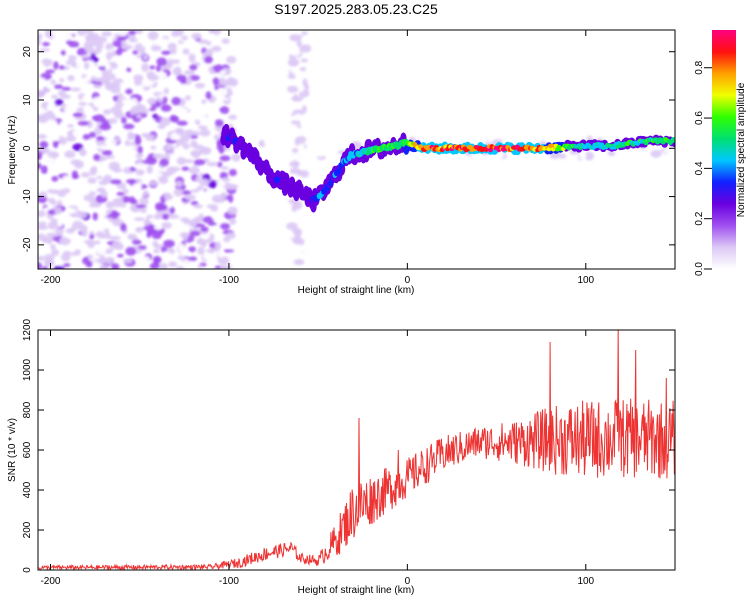 The width and height of the screenshot is (750, 600). Describe the element at coordinates (699, 218) in the screenshot. I see `colorbar-tick-label: 0.2` at that location.